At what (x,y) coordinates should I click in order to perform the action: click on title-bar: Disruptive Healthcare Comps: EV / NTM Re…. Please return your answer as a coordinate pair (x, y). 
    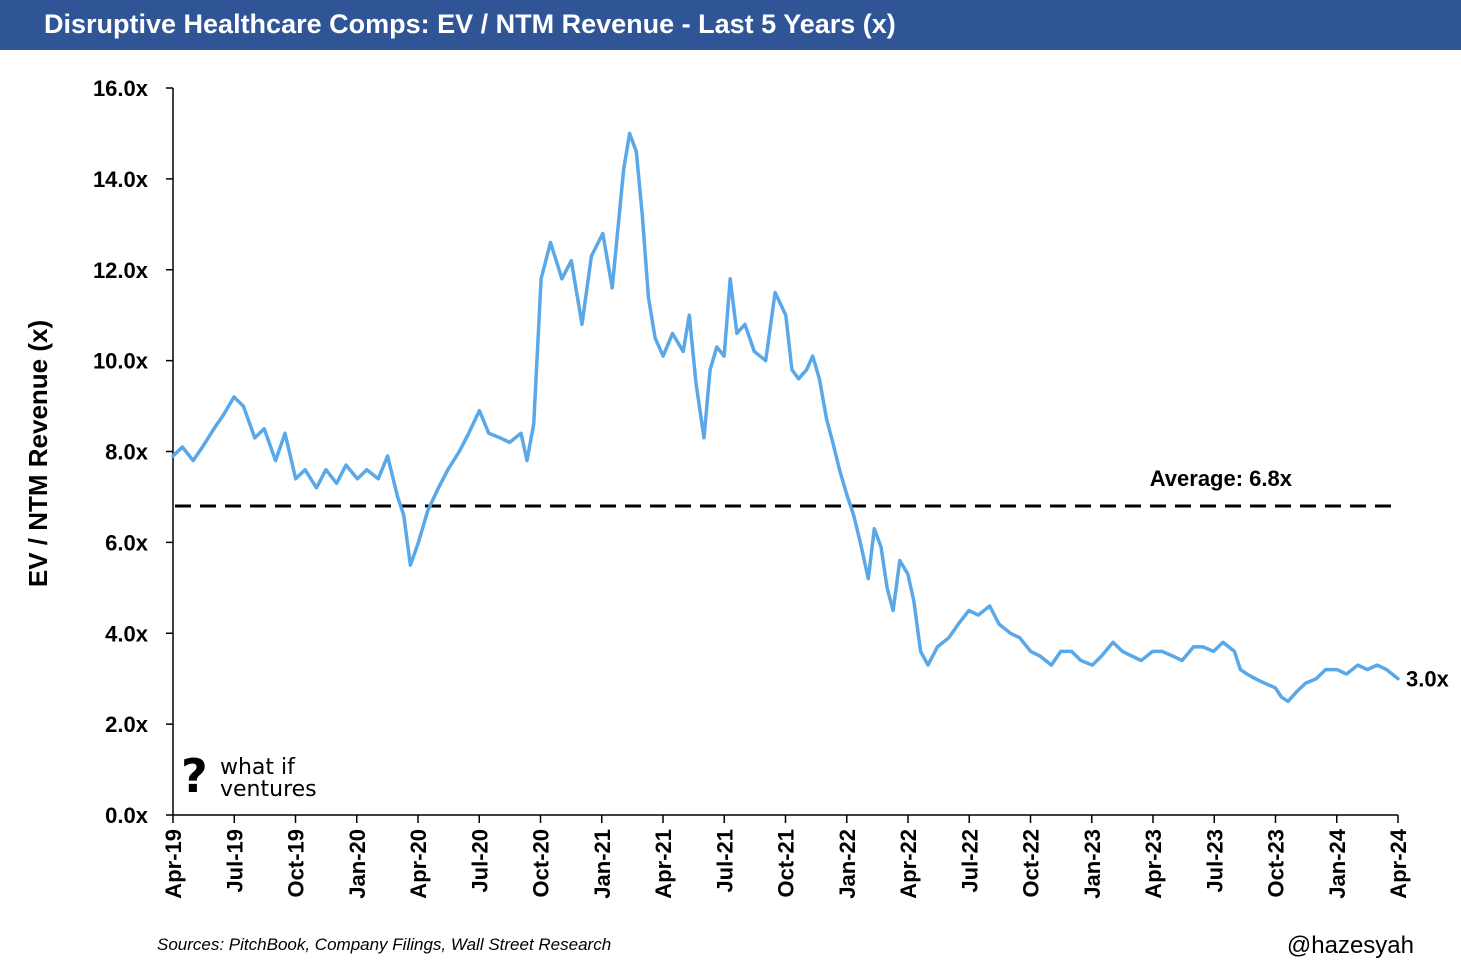
    Looking at the image, I should click on (730, 25).